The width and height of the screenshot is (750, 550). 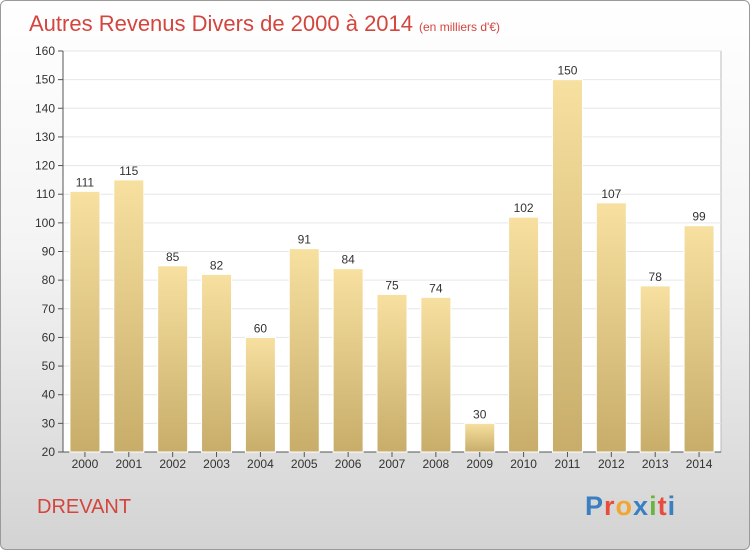 What do you see at coordinates (656, 277) in the screenshot?
I see `bar-value-label: 78` at bounding box center [656, 277].